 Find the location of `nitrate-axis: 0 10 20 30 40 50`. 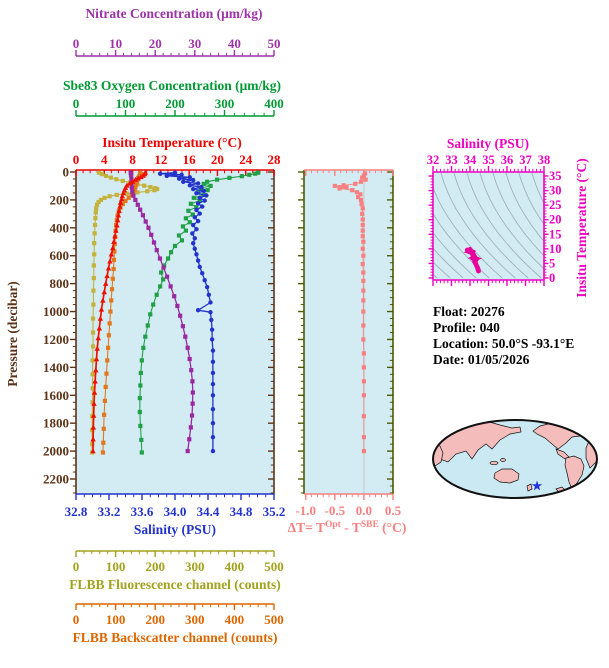

nitrate-axis: 0 10 20 30 40 50 is located at coordinates (177, 46).